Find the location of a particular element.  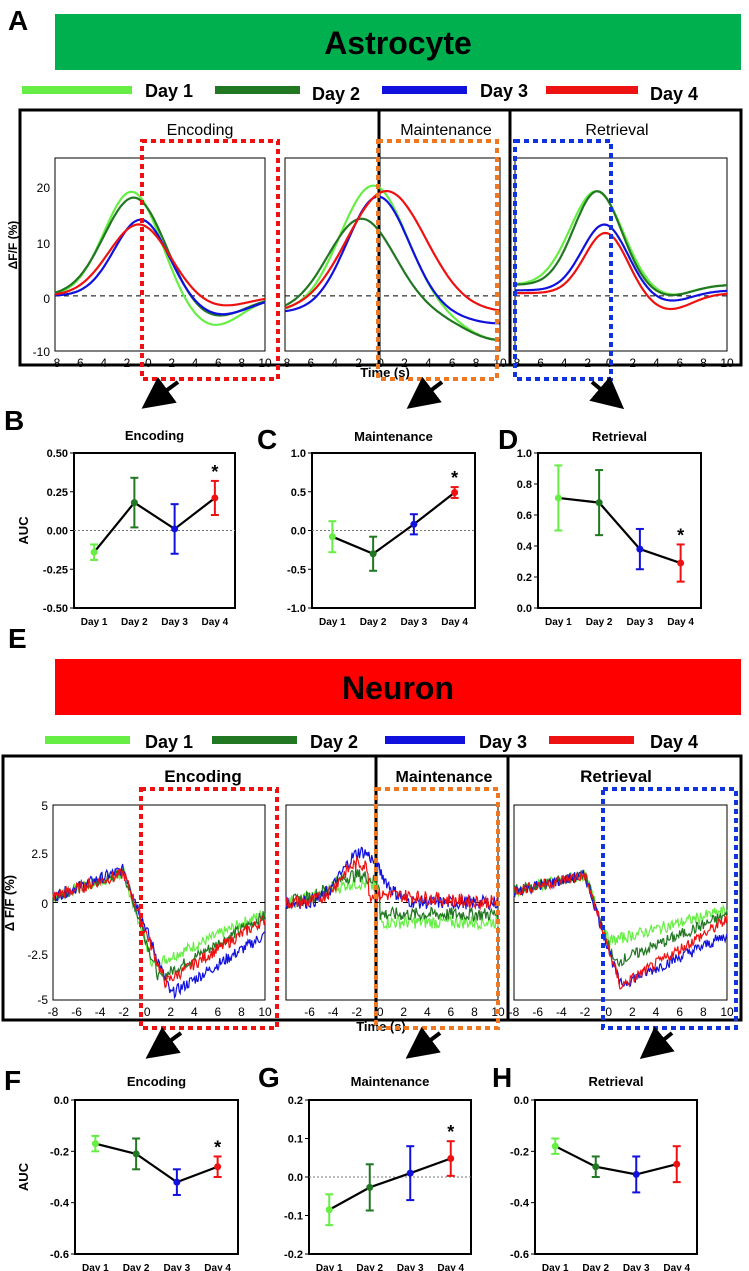

astro-encoding-plot-xtick: 0 is located at coordinates (148, 363).